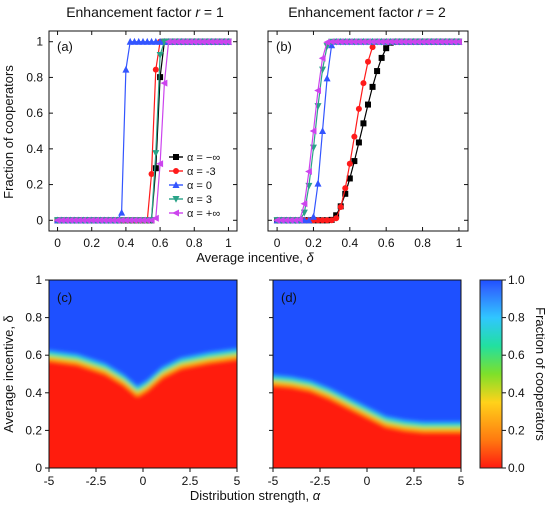 This screenshot has height=515, width=545. I want to click on x-tick-label: 0.8, so click(422, 243).